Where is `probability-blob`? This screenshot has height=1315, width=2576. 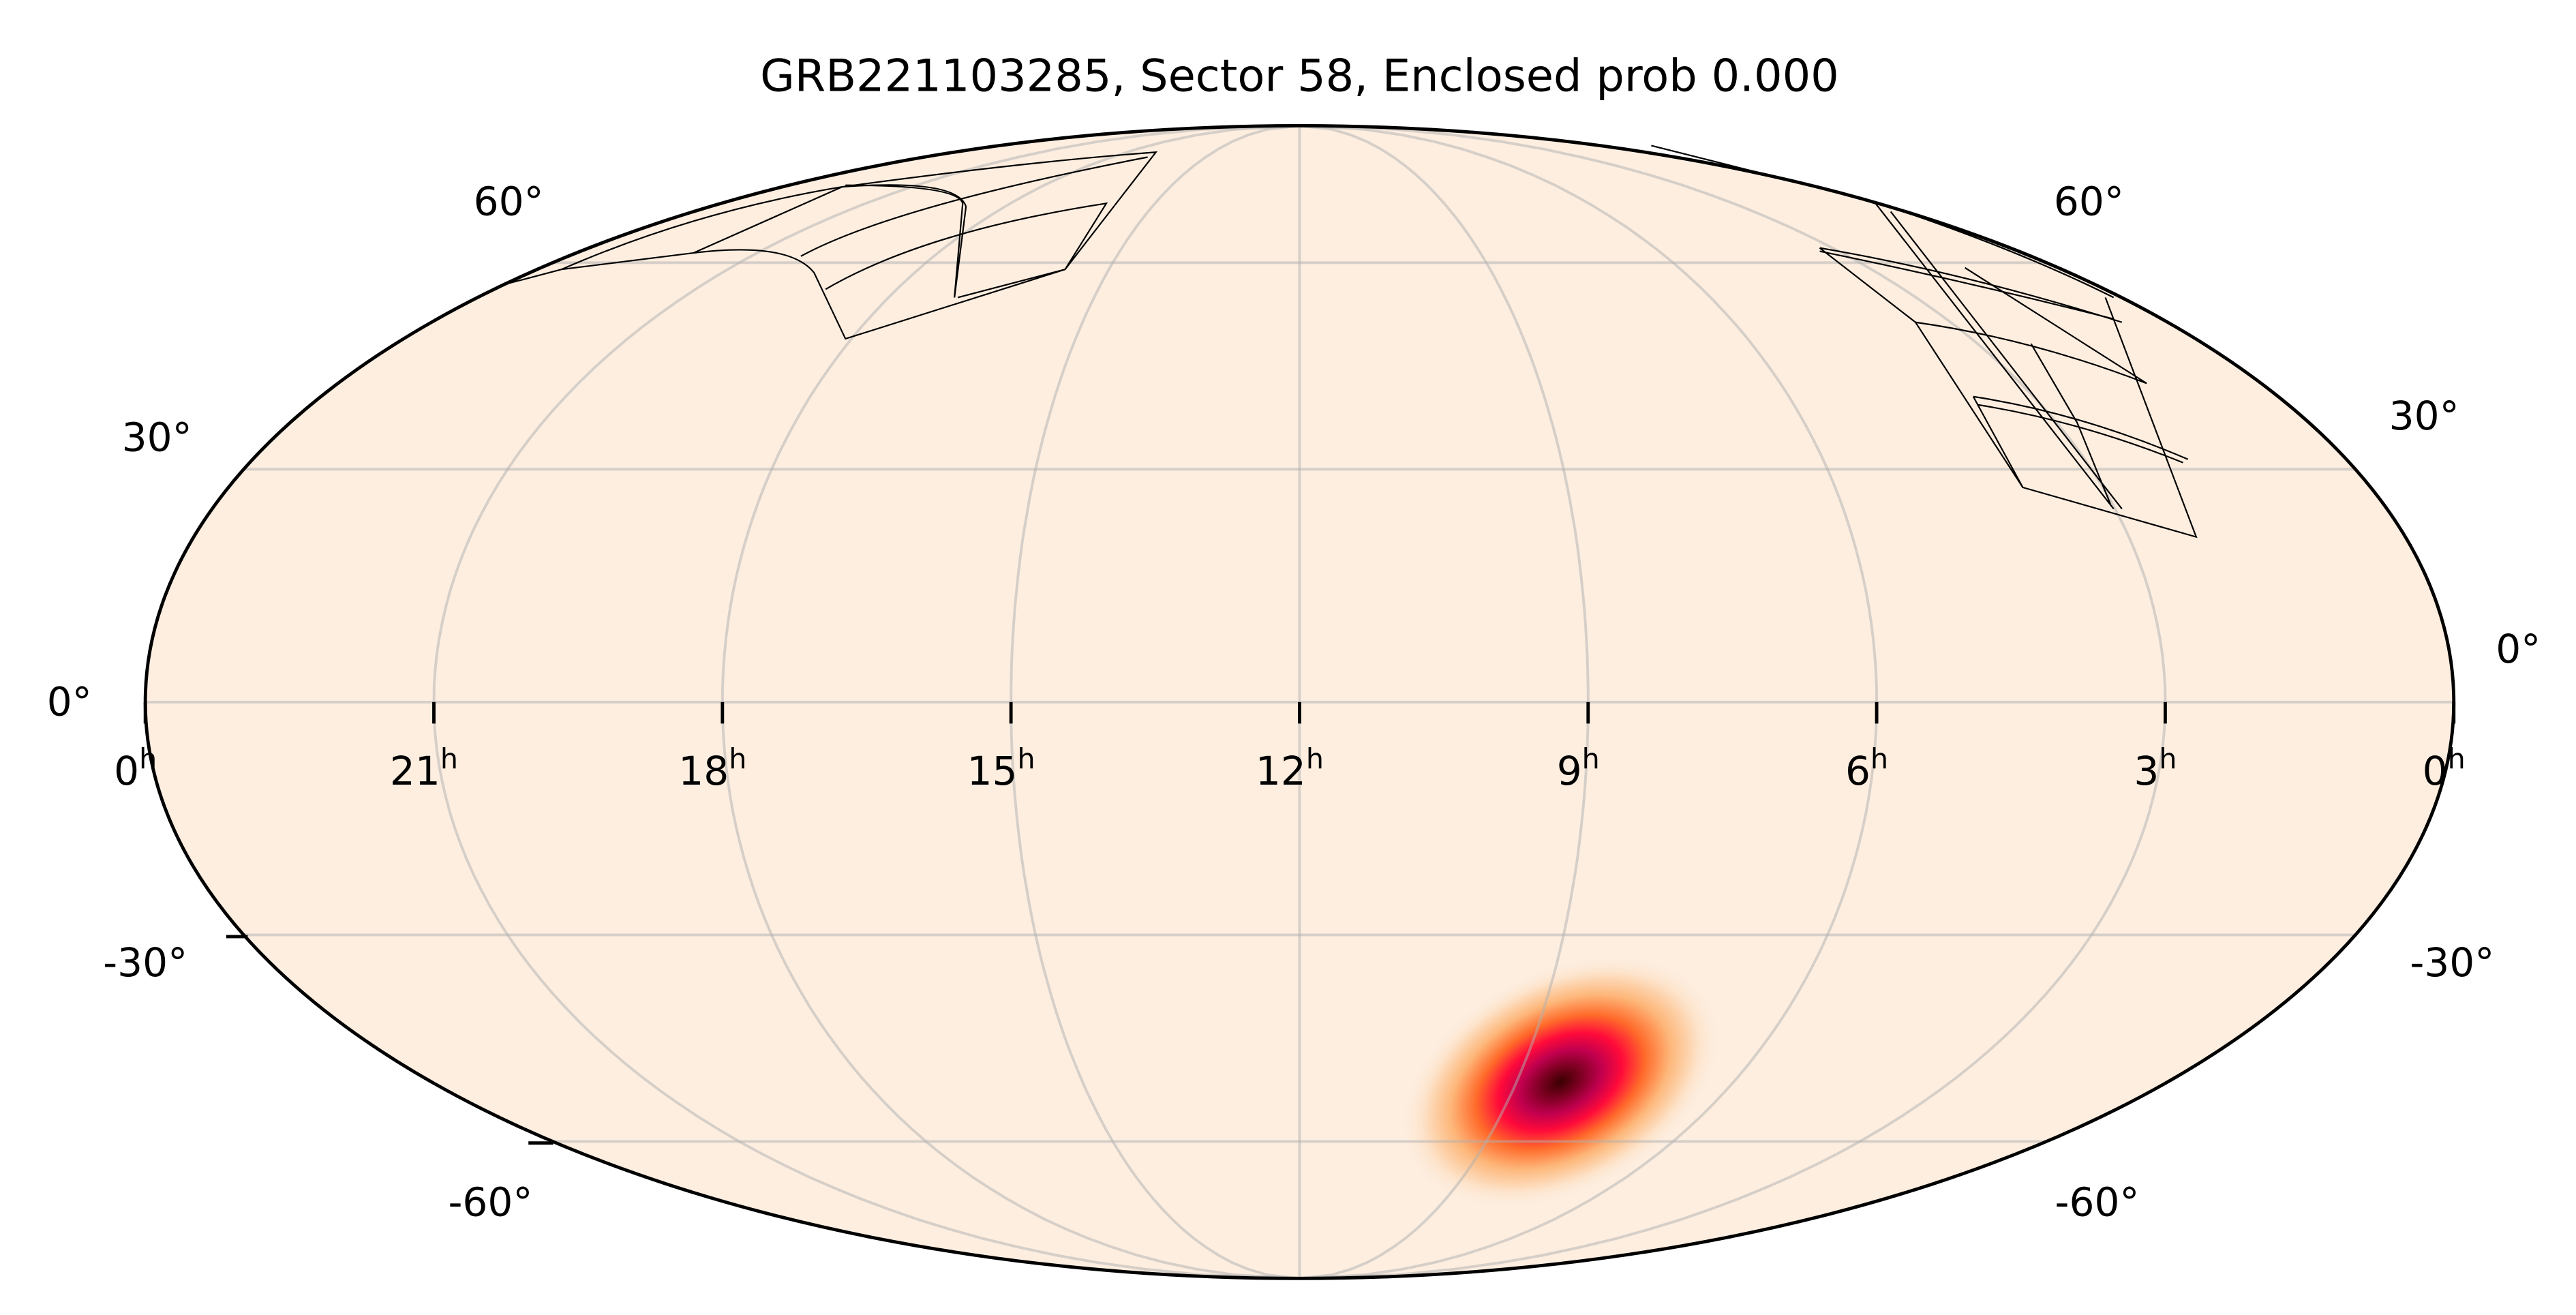
probability-blob is located at coordinates (1560, 1082).